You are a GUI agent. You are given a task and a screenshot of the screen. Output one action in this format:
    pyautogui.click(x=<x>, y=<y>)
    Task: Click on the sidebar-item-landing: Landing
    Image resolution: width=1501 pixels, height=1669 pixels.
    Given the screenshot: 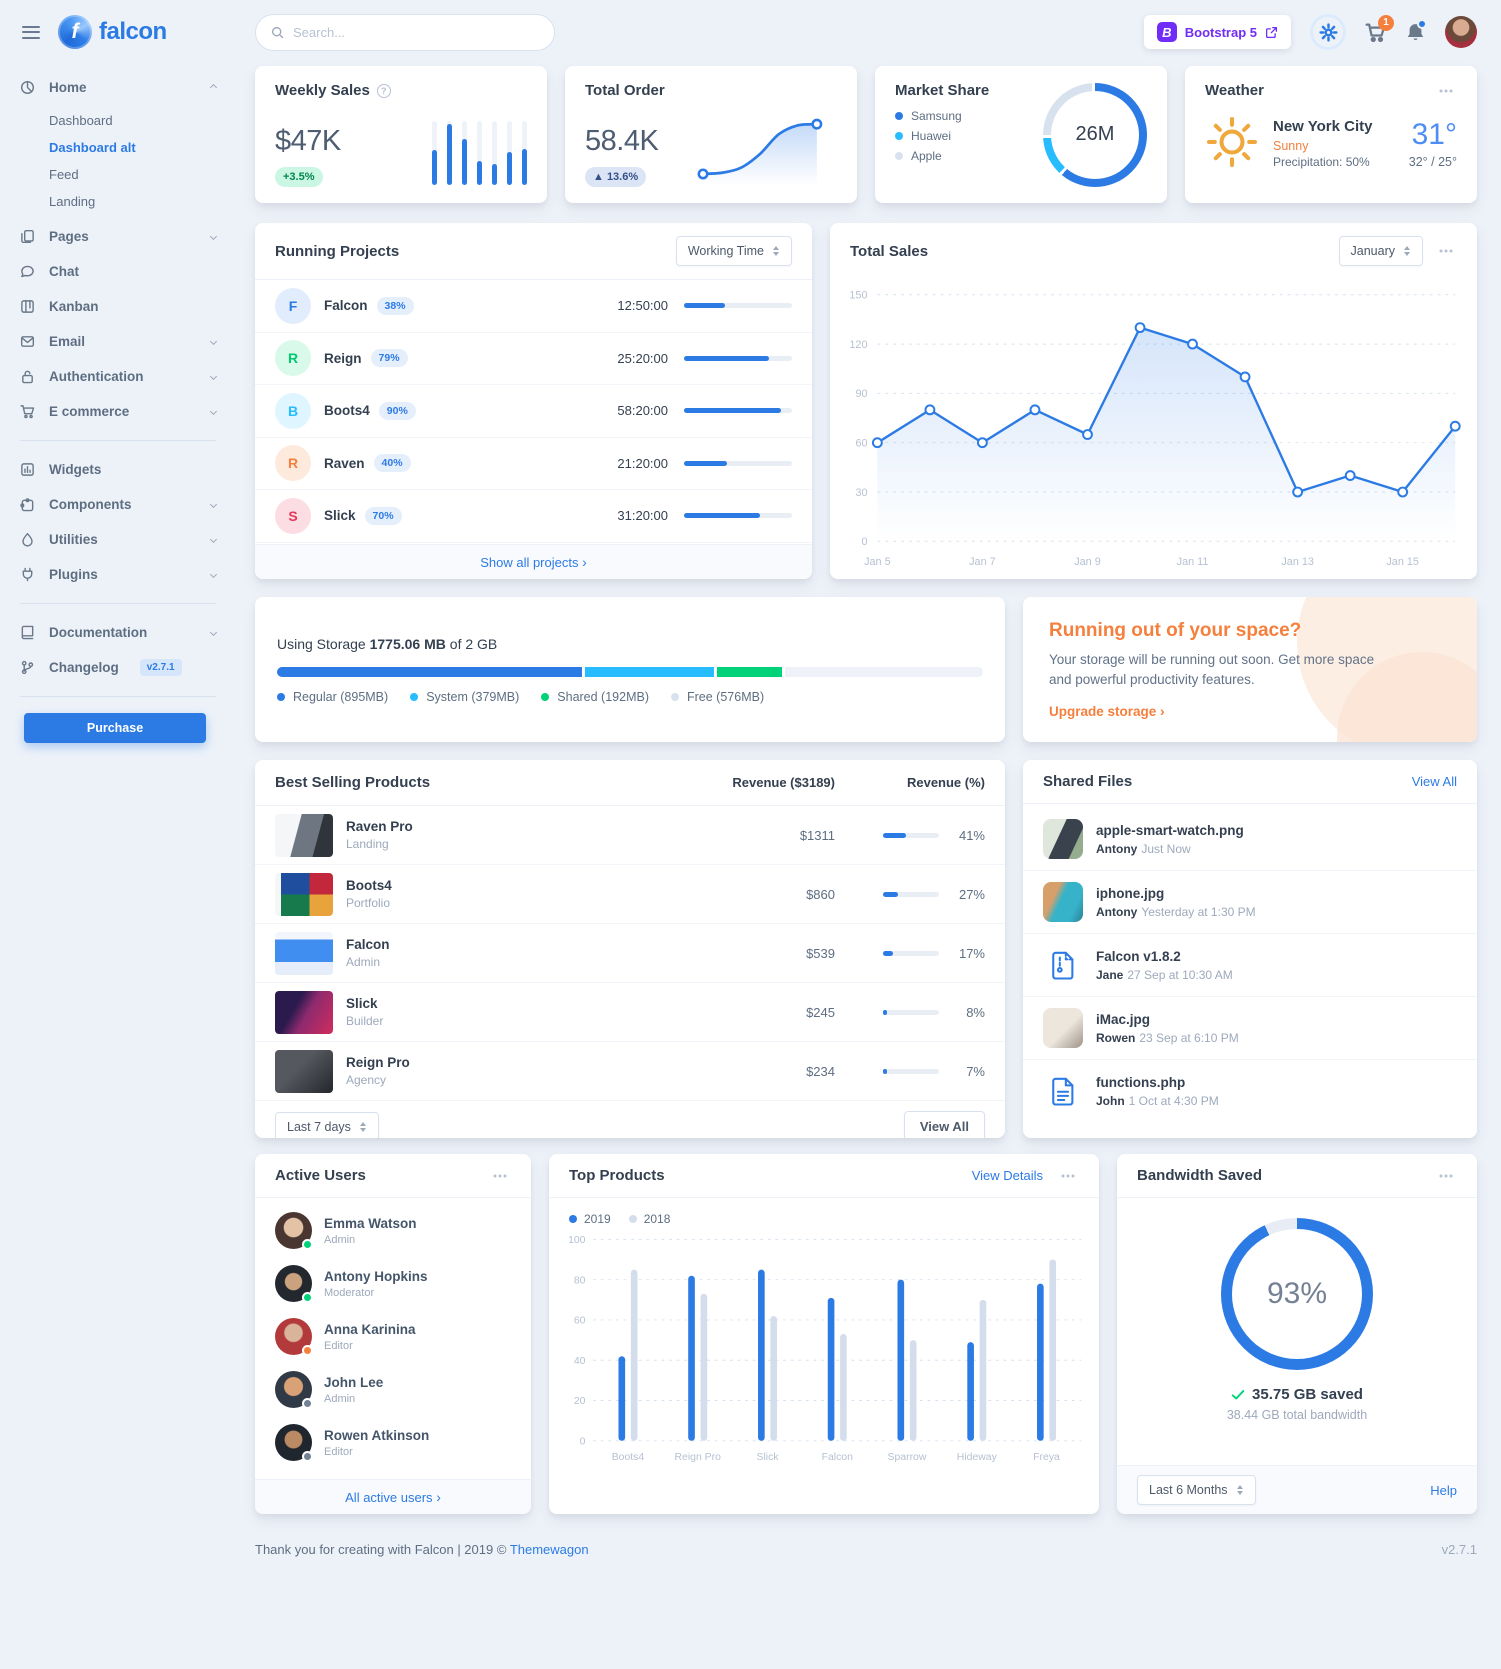 What is the action you would take?
    pyautogui.click(x=72, y=201)
    